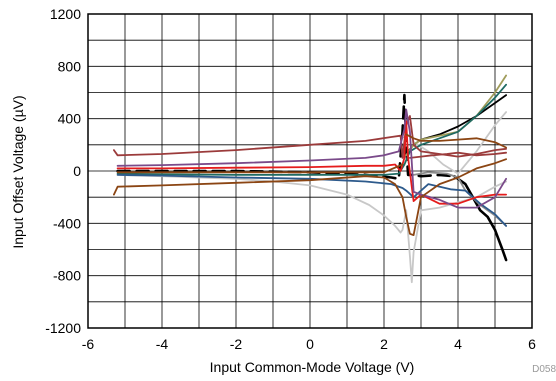 This screenshot has height=381, width=556. Describe the element at coordinates (70, 119) in the screenshot. I see `y-tick-label: 400` at that location.